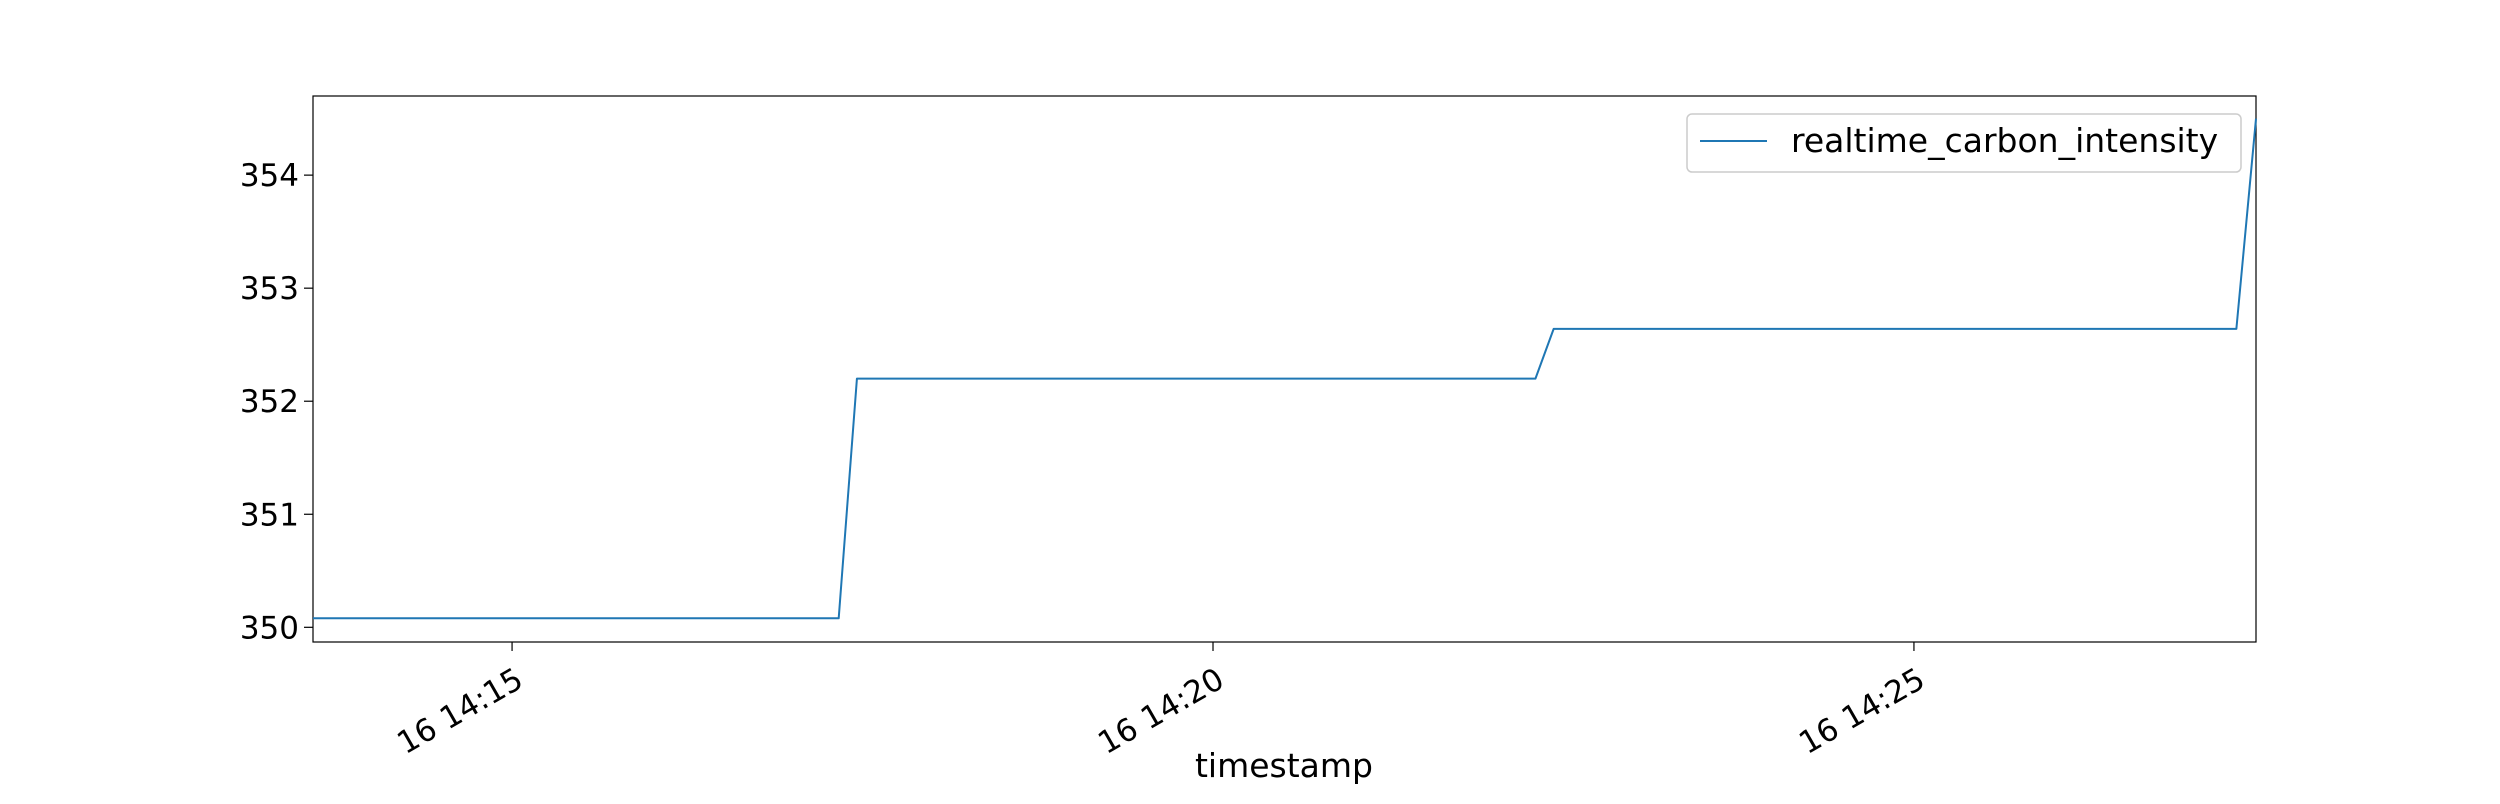  I want to click on legend-entry-label: realtime_carbon_intensity, so click(2004, 140).